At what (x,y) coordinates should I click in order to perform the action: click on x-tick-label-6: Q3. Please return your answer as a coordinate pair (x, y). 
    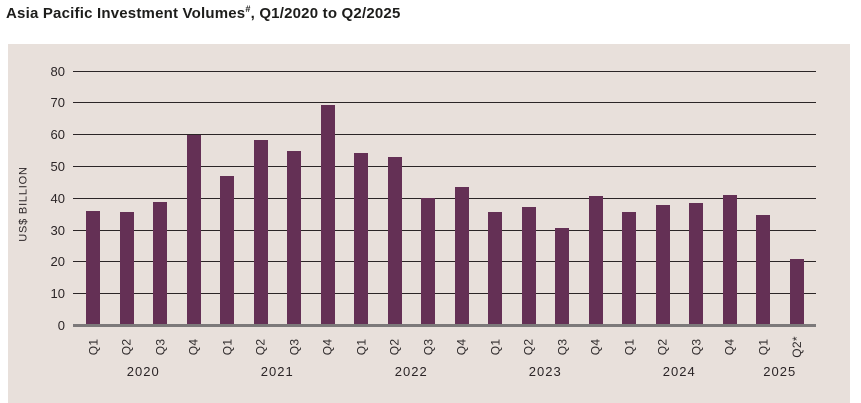
    Looking at the image, I should click on (293, 347).